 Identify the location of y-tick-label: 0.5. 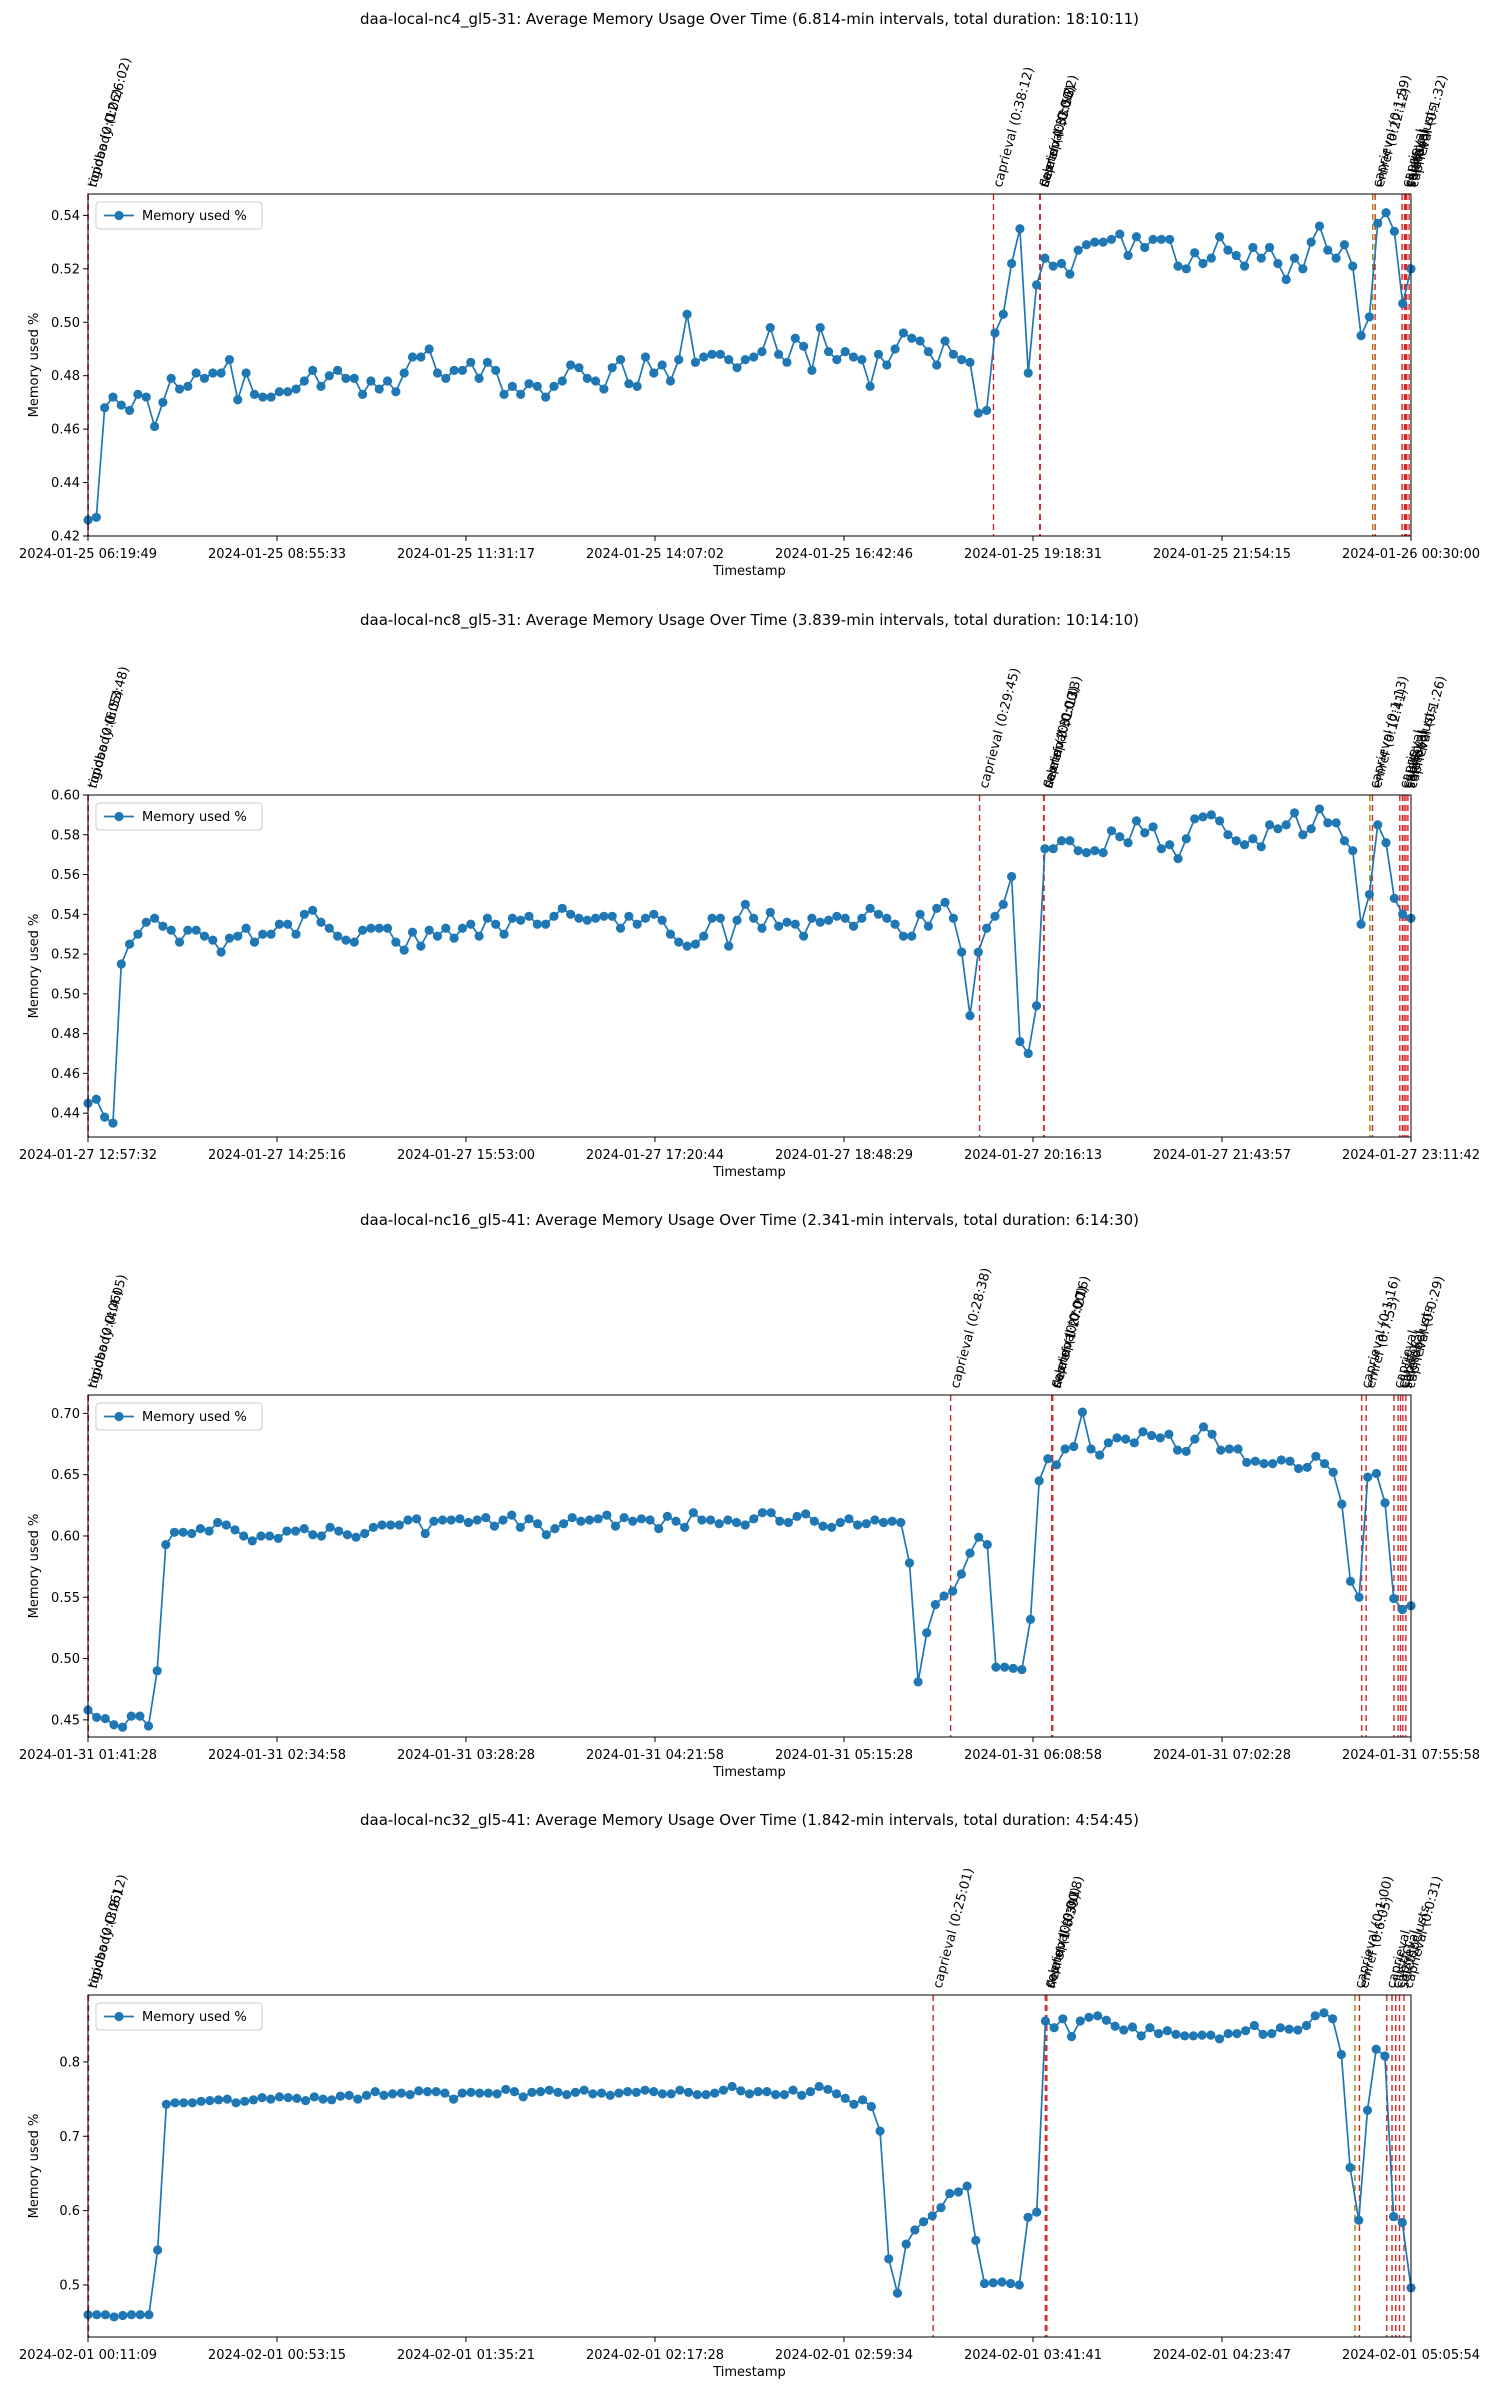
(69, 2285).